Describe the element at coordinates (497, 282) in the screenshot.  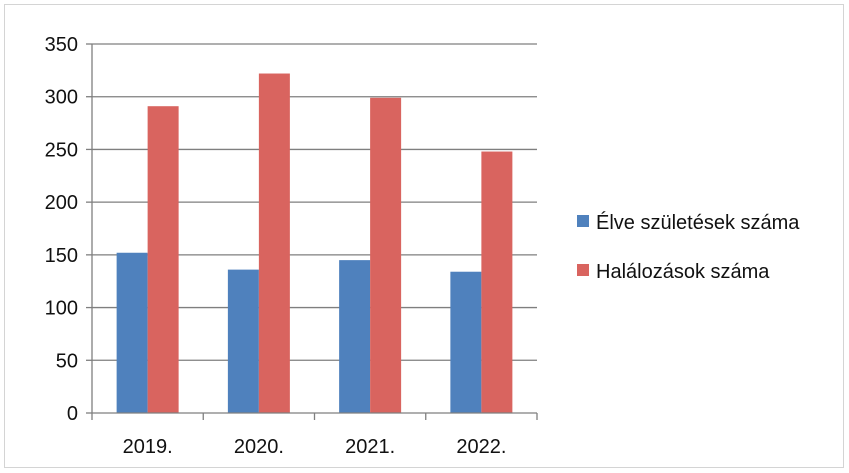
I see `bar-deaths-2022` at that location.